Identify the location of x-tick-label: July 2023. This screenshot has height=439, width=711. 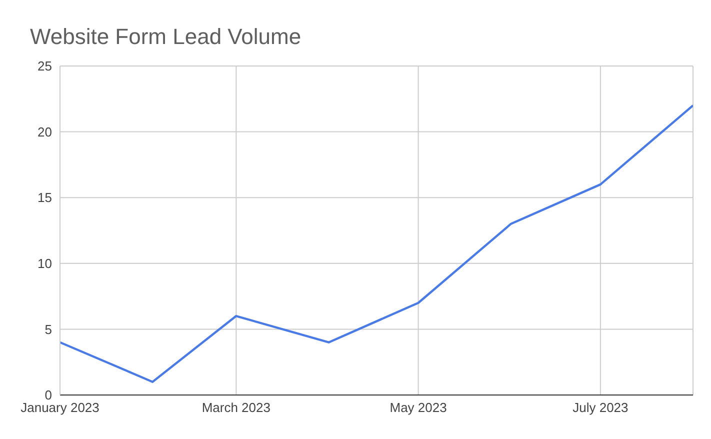
(600, 408).